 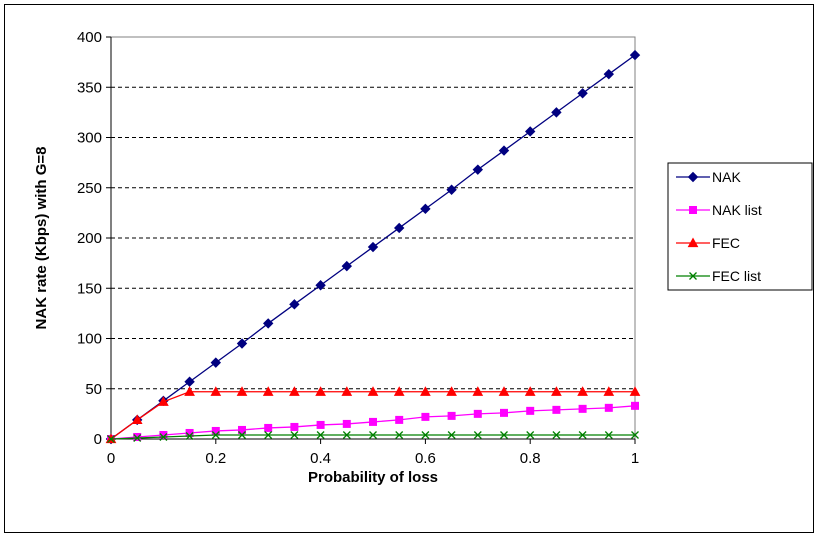 What do you see at coordinates (93, 389) in the screenshot?
I see `y-tick-label: 50` at bounding box center [93, 389].